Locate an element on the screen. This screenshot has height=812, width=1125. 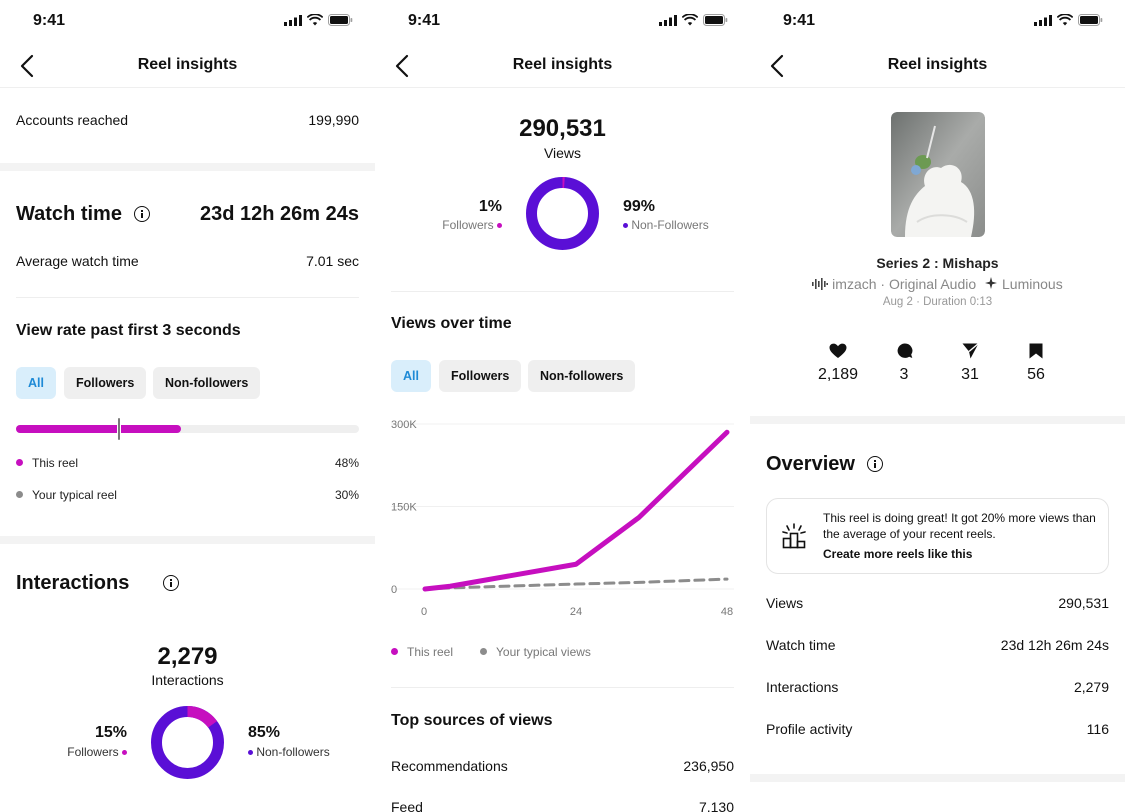
donut-followers-segment is located at coordinates (187, 742).